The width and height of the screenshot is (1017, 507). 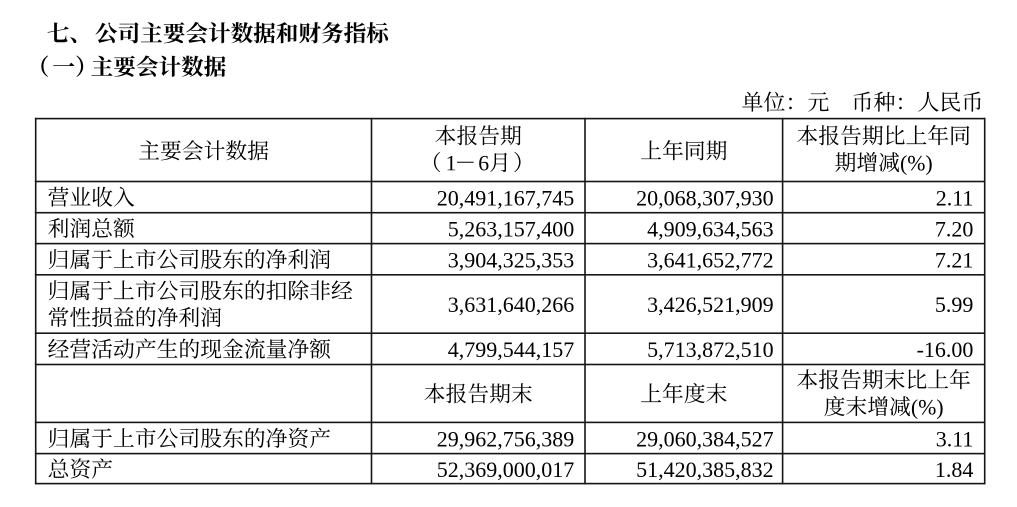 What do you see at coordinates (511, 229) in the screenshot?
I see `svg-text: 5,263,157,400` at bounding box center [511, 229].